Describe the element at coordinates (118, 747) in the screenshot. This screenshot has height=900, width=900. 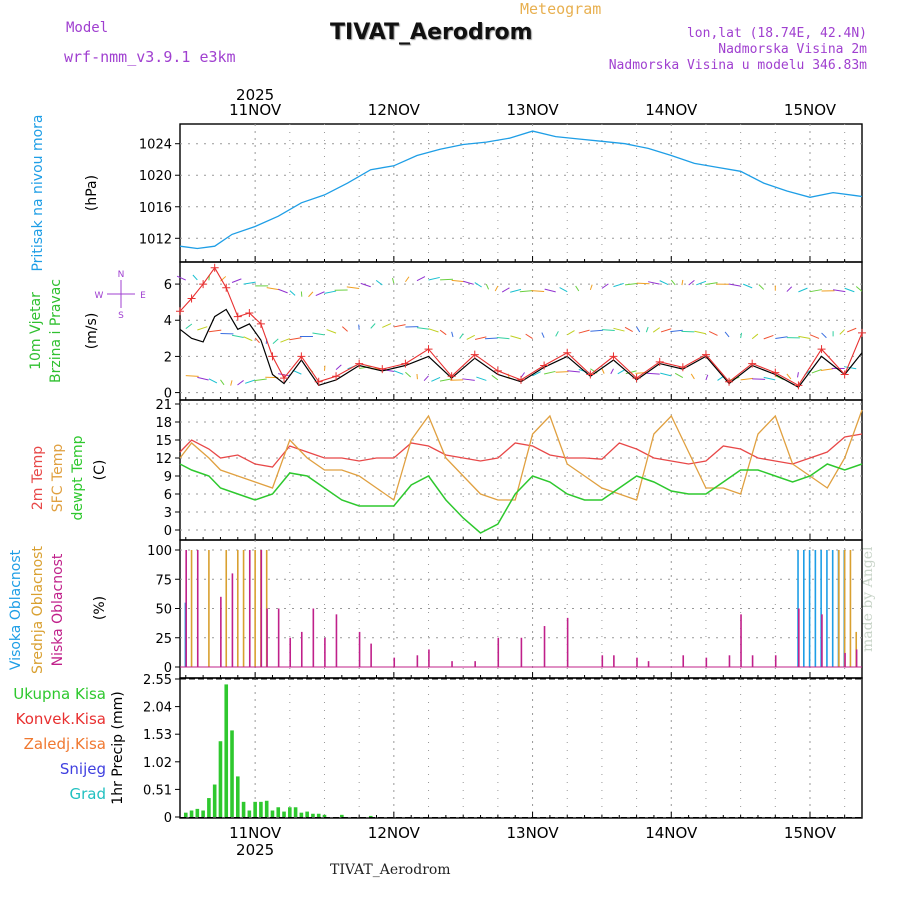
I see `precip-unit: 1hr Precip (mm)` at that location.